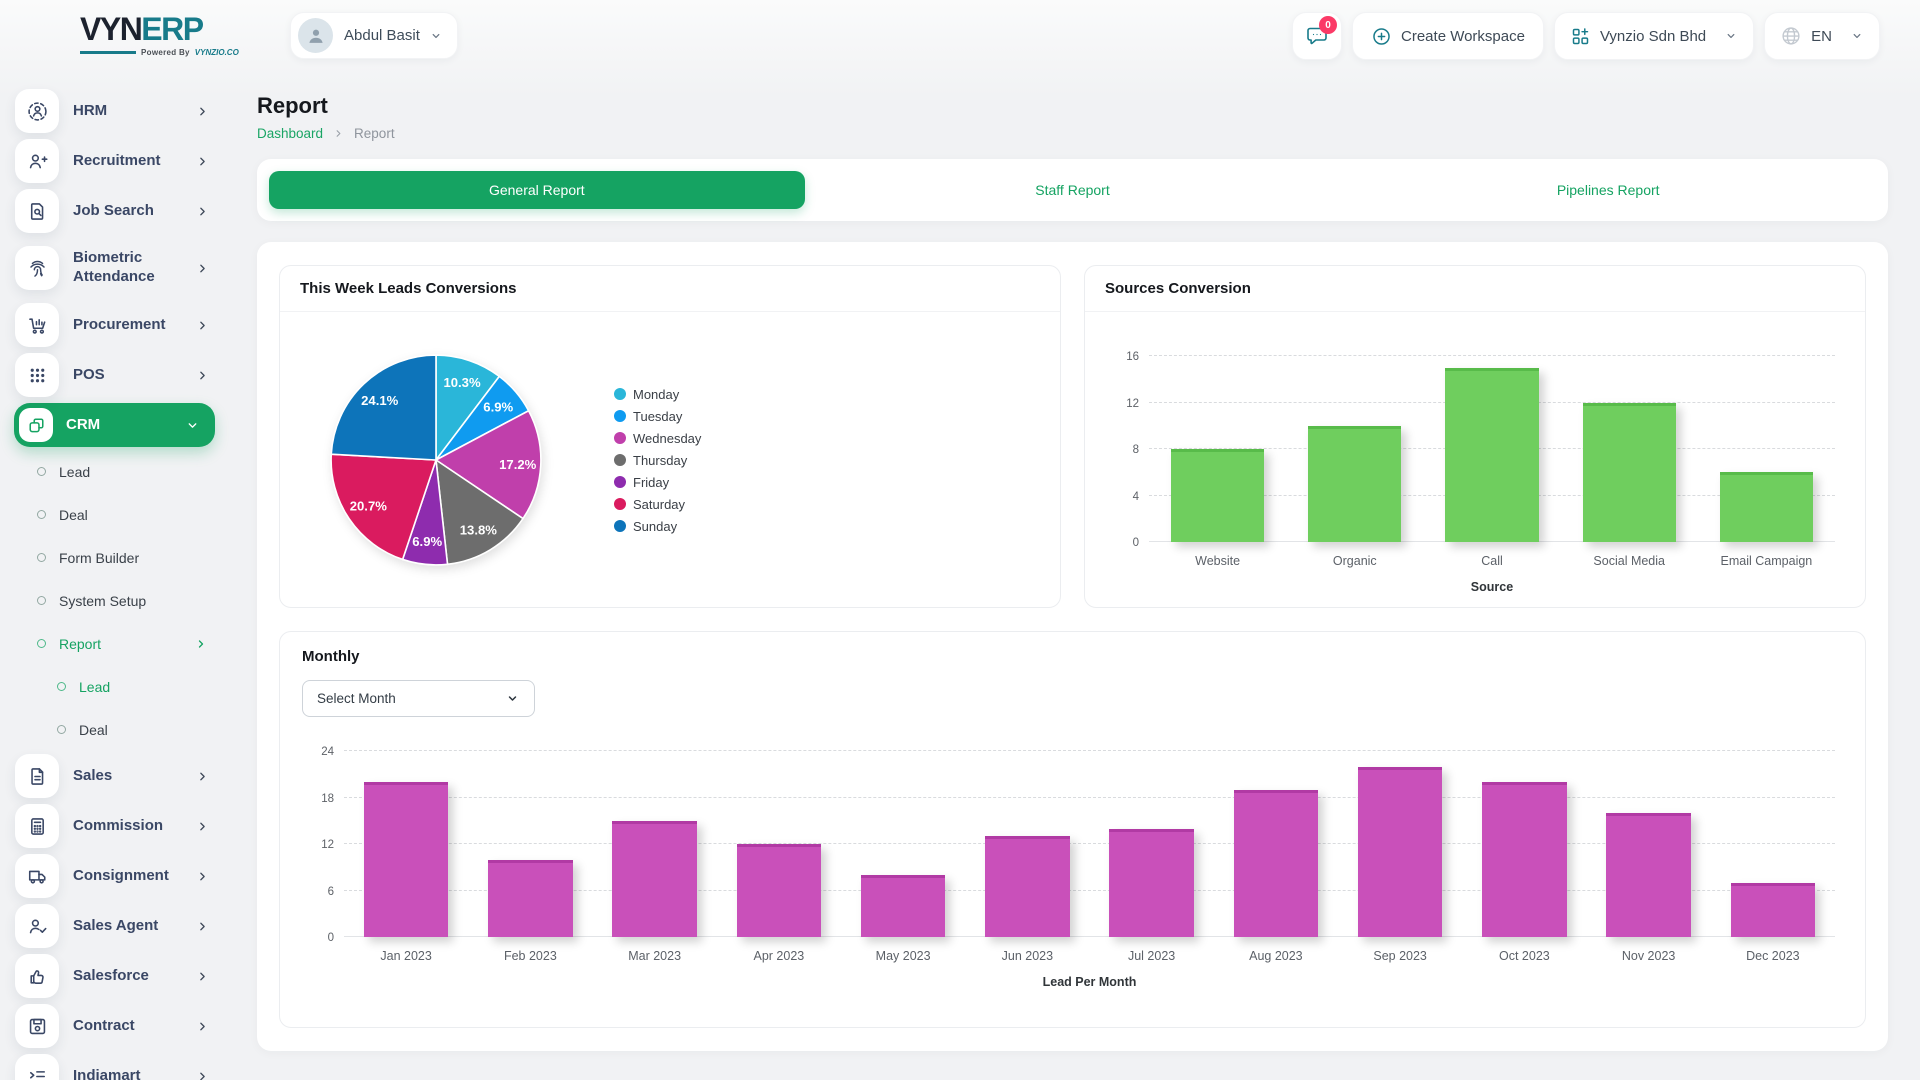 This screenshot has width=1920, height=1080. I want to click on user-name: Abdul Basit, so click(382, 35).